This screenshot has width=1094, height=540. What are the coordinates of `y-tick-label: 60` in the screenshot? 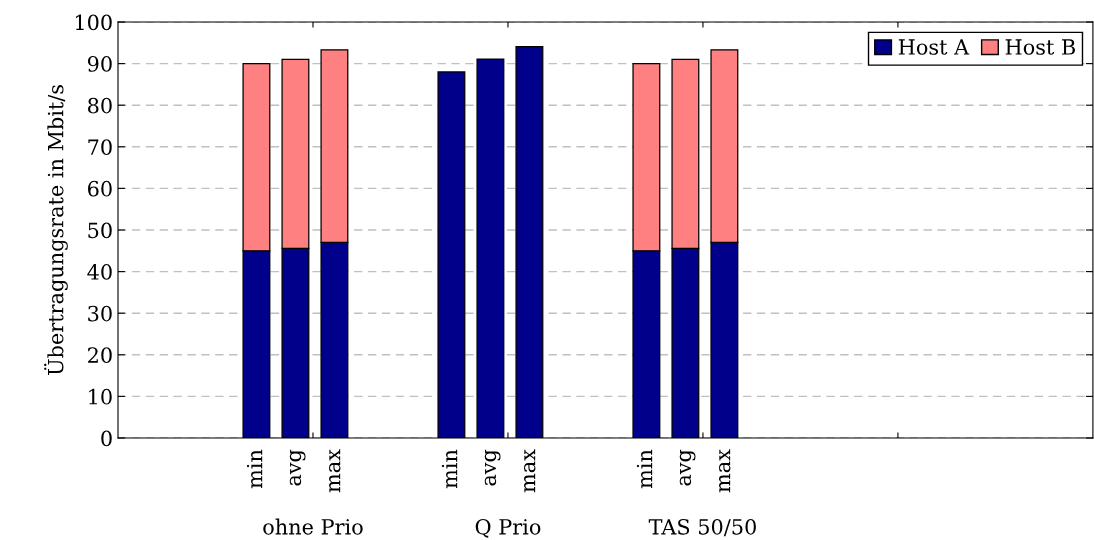 It's located at (100, 188).